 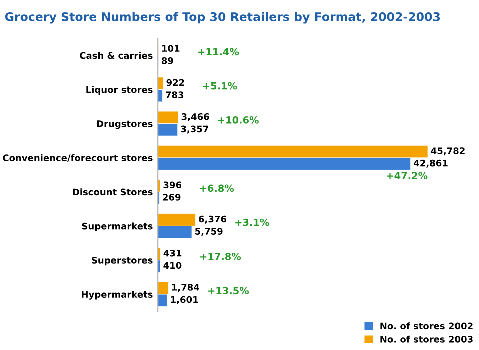 I want to click on data-label: 396, so click(x=173, y=185).